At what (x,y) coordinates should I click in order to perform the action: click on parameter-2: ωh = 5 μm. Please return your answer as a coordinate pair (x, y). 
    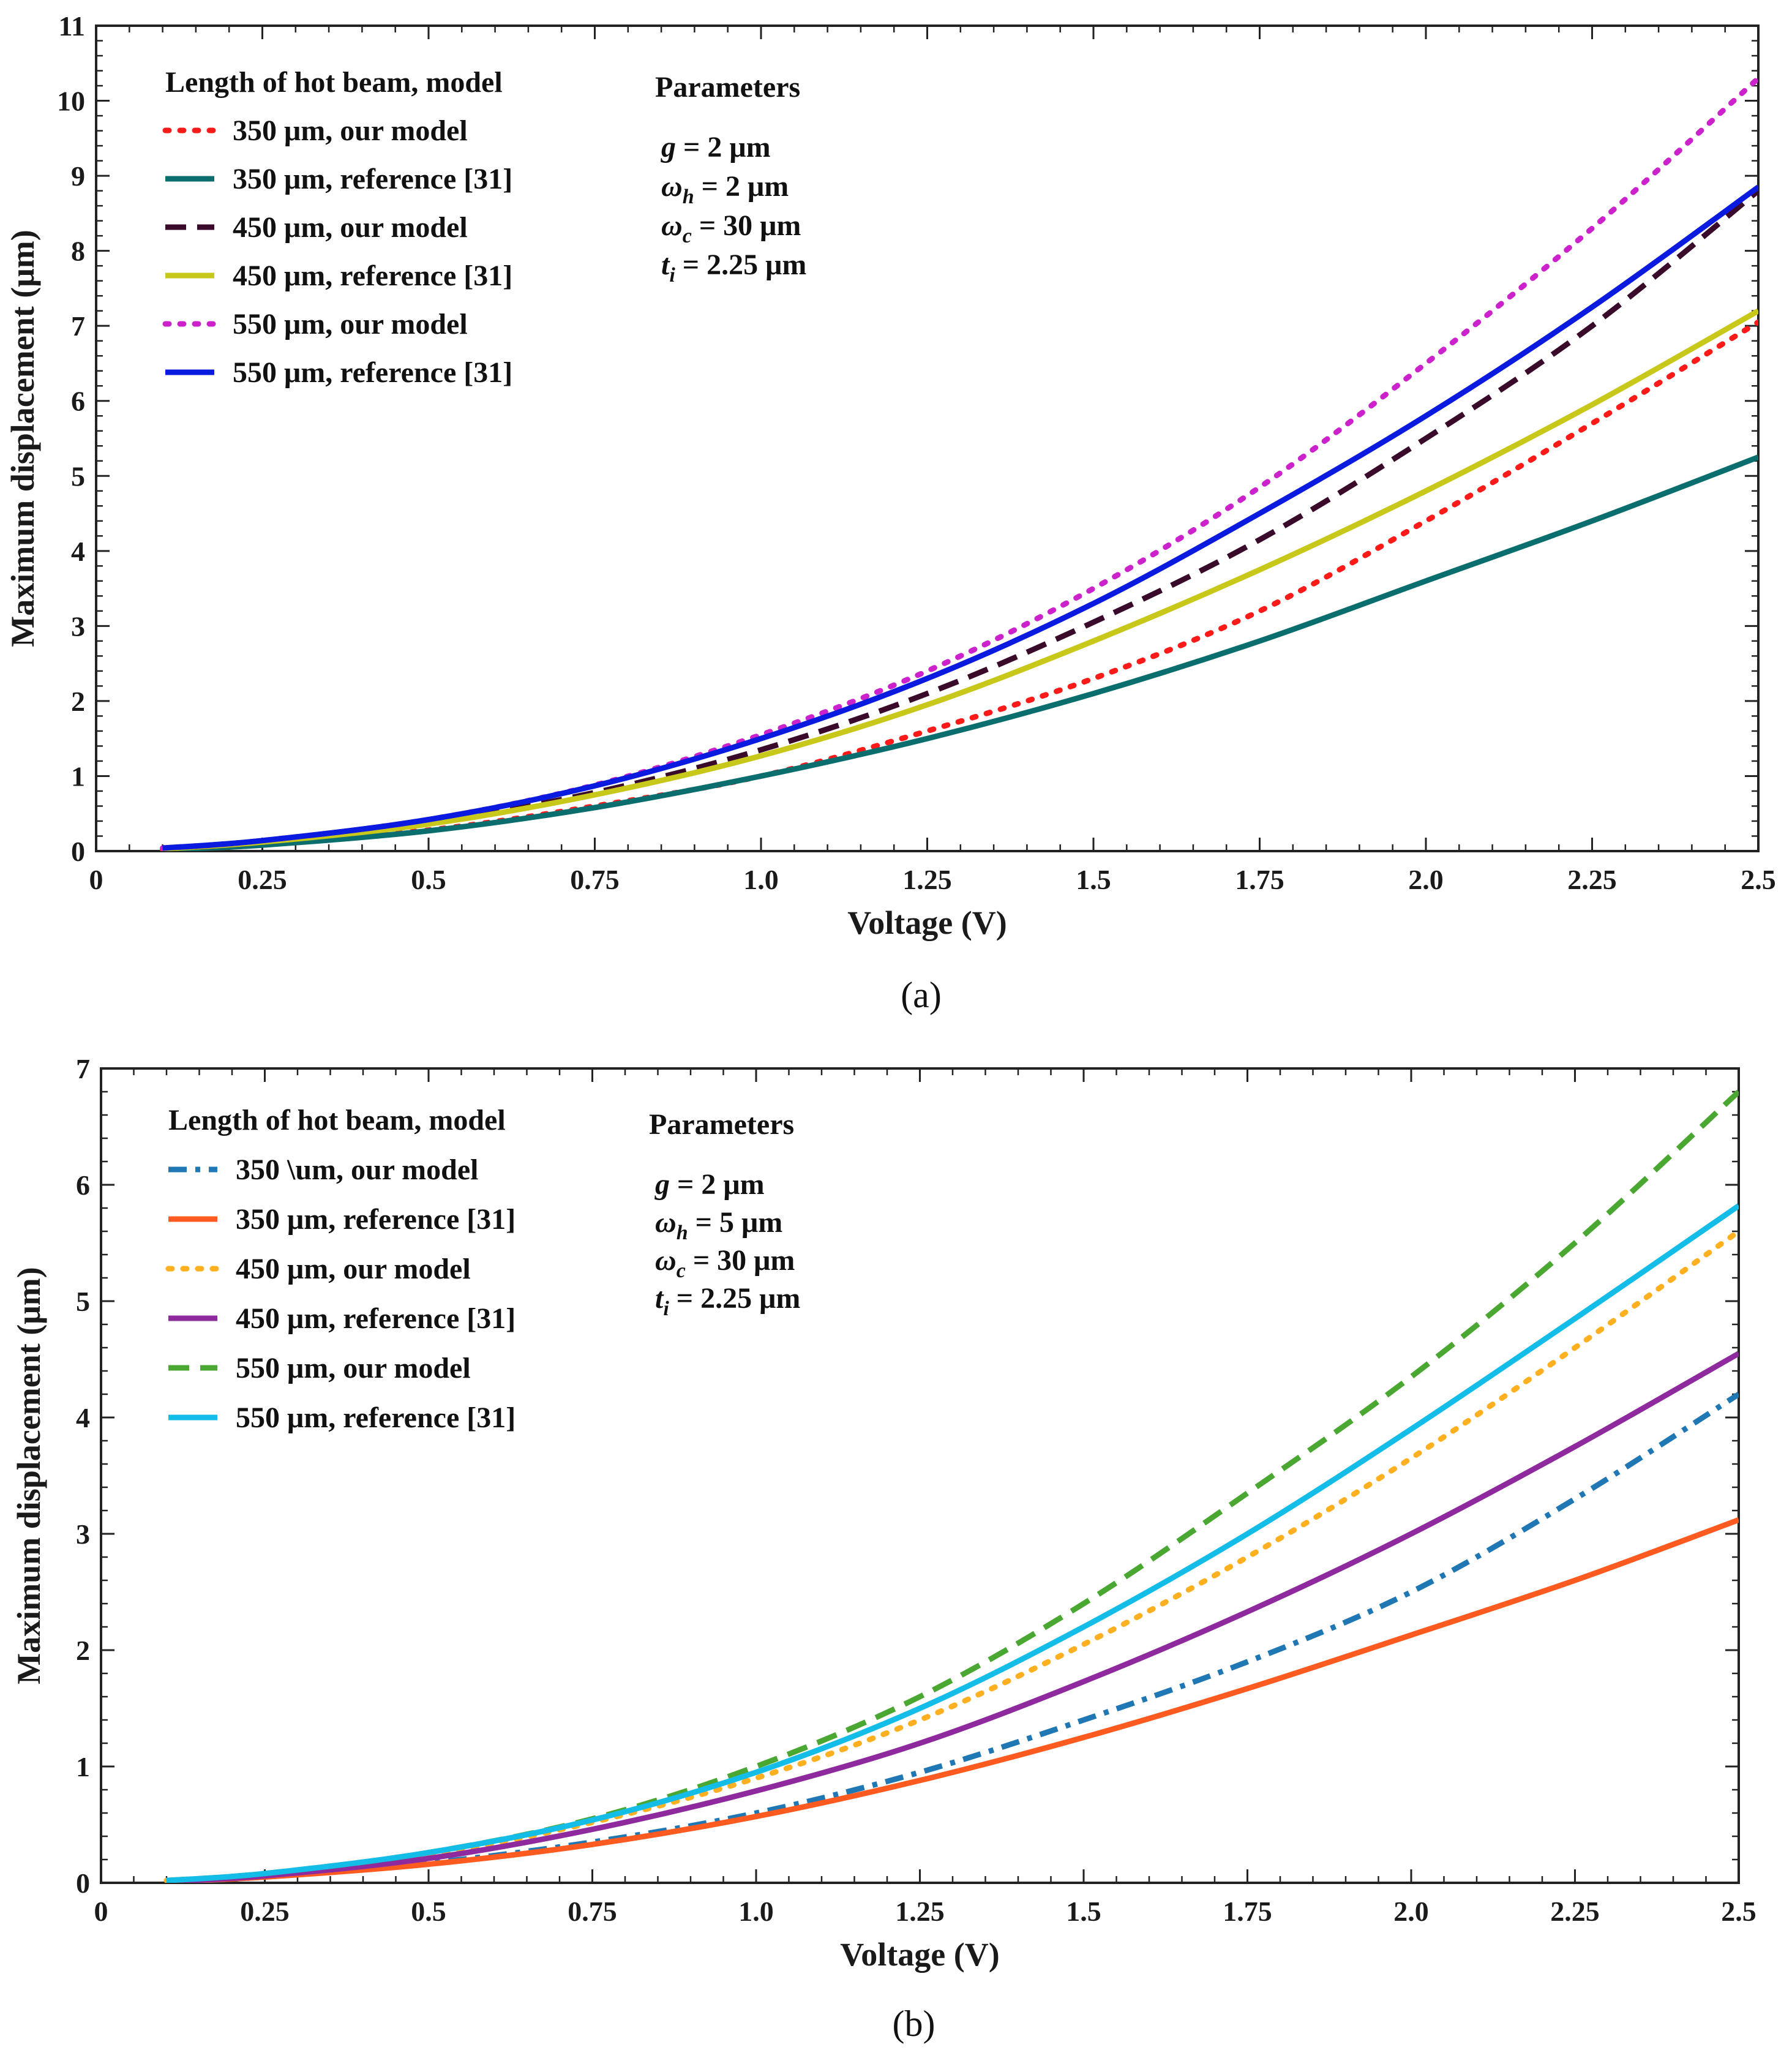
    Looking at the image, I should click on (719, 1225).